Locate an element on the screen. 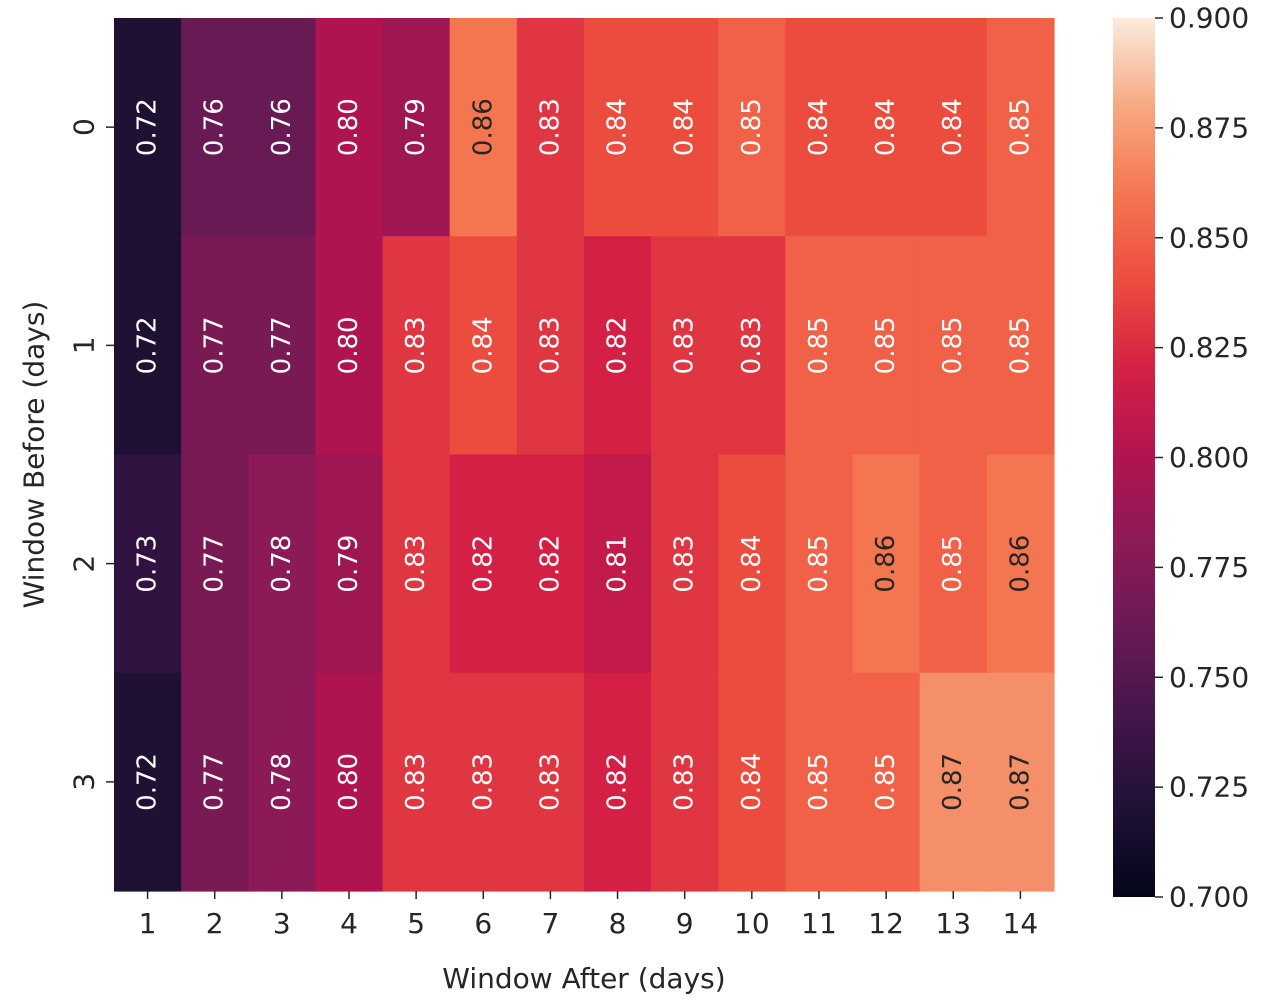  x-tick-label: 7 is located at coordinates (550, 923).